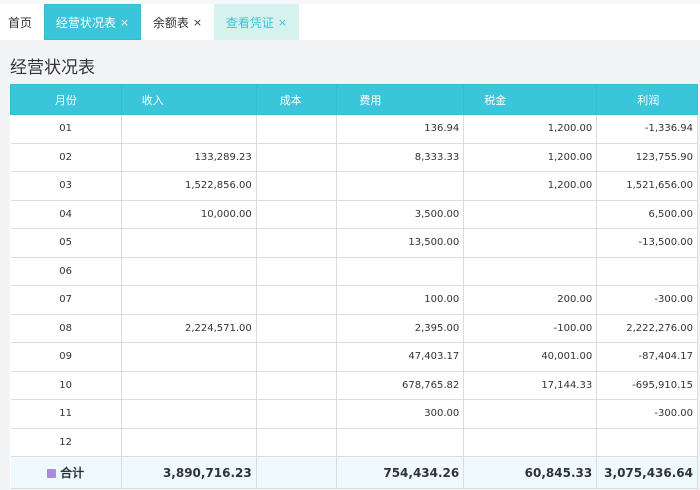 Image resolution: width=700 pixels, height=490 pixels. I want to click on cell-month: 08, so click(66, 328).